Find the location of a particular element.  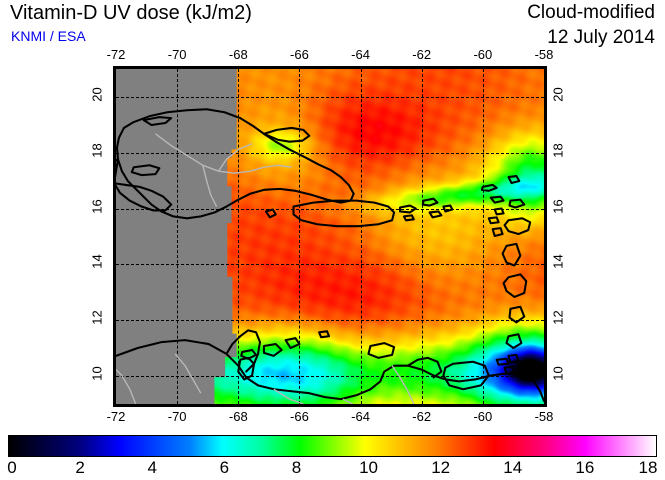

colorbar-gradient is located at coordinates (332, 446).